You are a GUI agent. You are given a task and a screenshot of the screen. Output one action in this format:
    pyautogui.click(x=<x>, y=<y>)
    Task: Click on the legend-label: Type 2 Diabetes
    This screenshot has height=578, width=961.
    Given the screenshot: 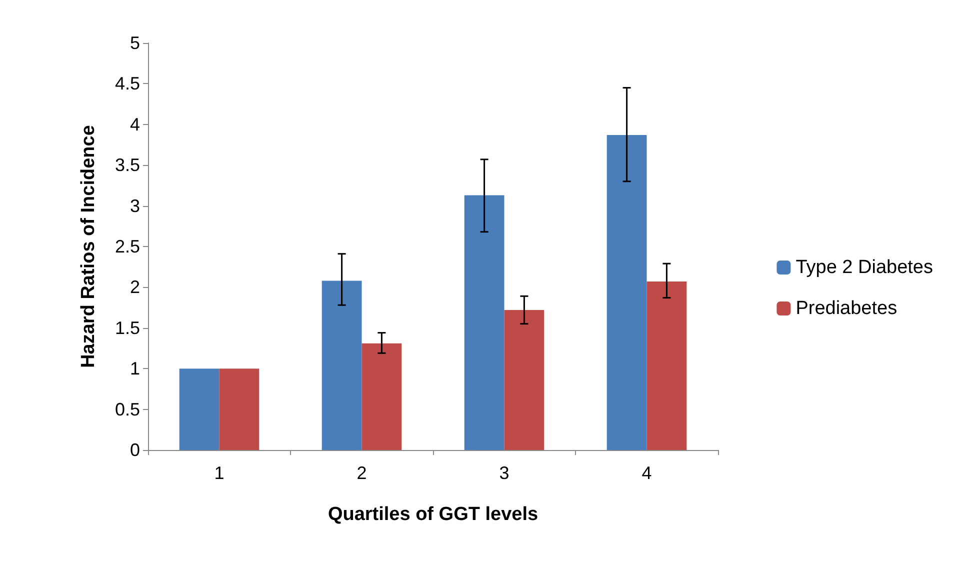 What is the action you would take?
    pyautogui.click(x=865, y=267)
    